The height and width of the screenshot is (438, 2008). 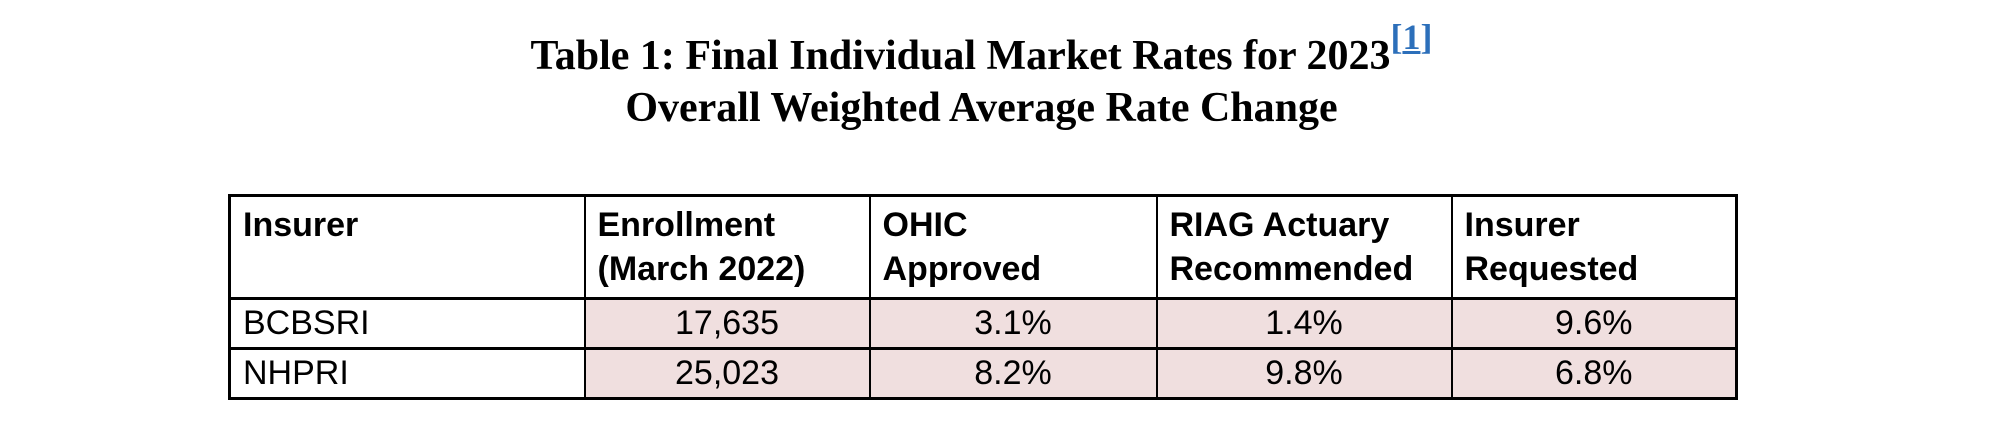 I want to click on cell-enrollment: 17,635, so click(x=727, y=323).